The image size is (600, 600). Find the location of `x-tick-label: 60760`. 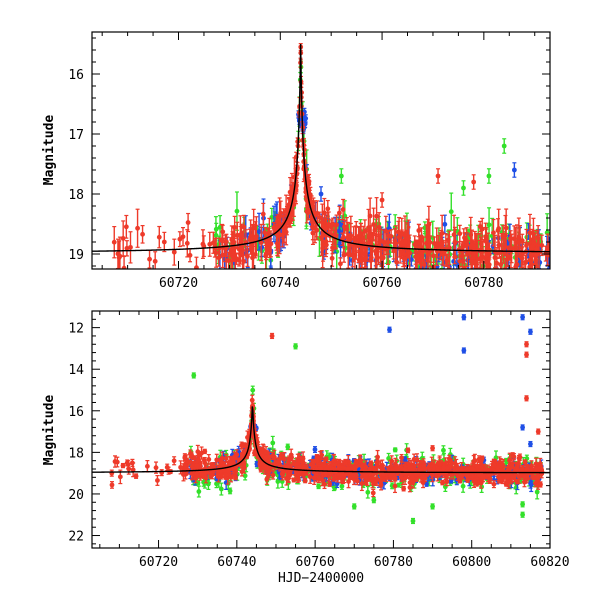

x-tick-label: 60760 is located at coordinates (381, 283).